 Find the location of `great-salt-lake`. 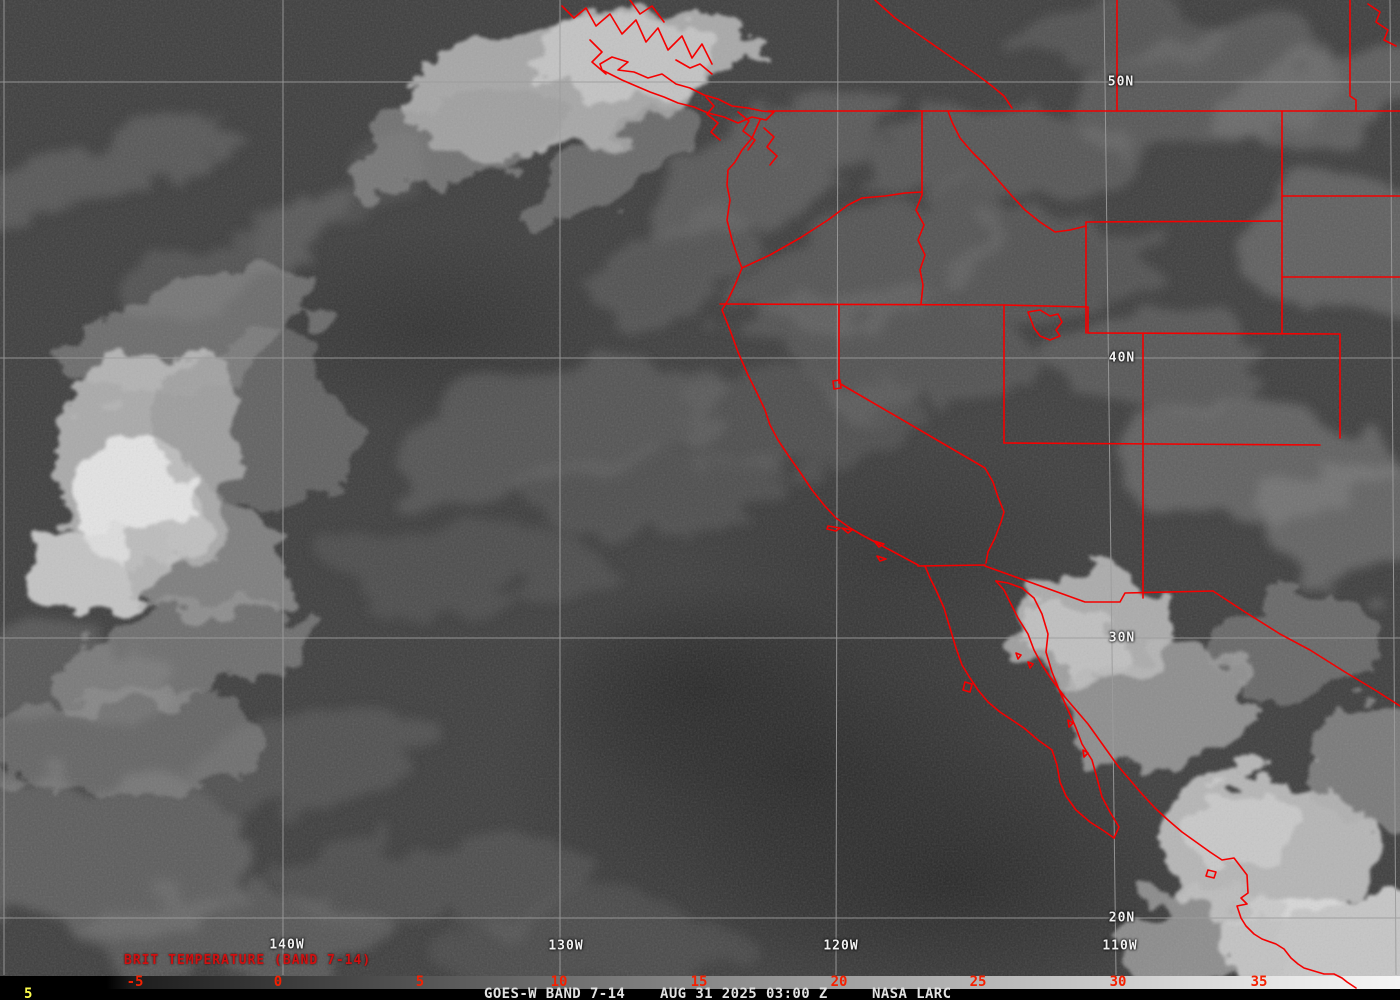

great-salt-lake is located at coordinates (1045, 325).